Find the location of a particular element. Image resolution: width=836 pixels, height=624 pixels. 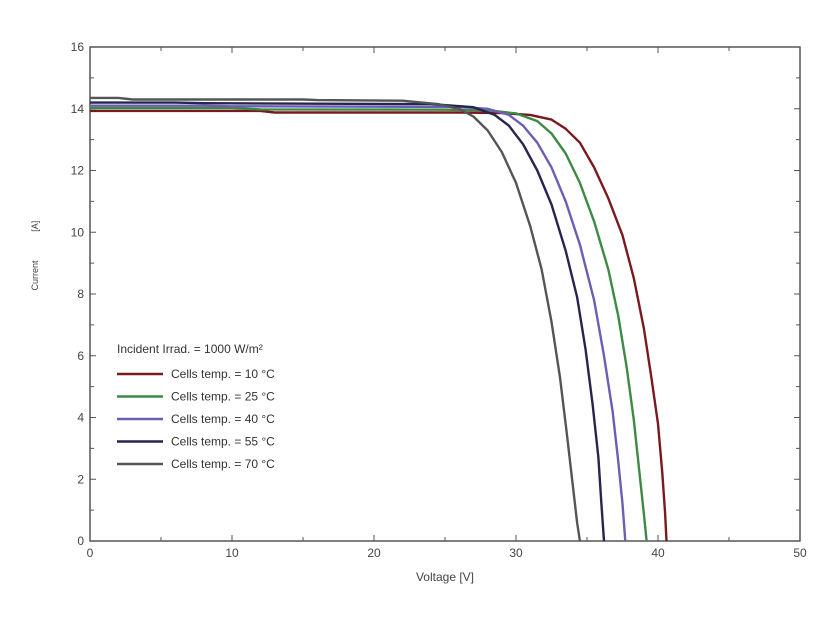

x-axis-title: Voltage [V] is located at coordinates (445, 577).